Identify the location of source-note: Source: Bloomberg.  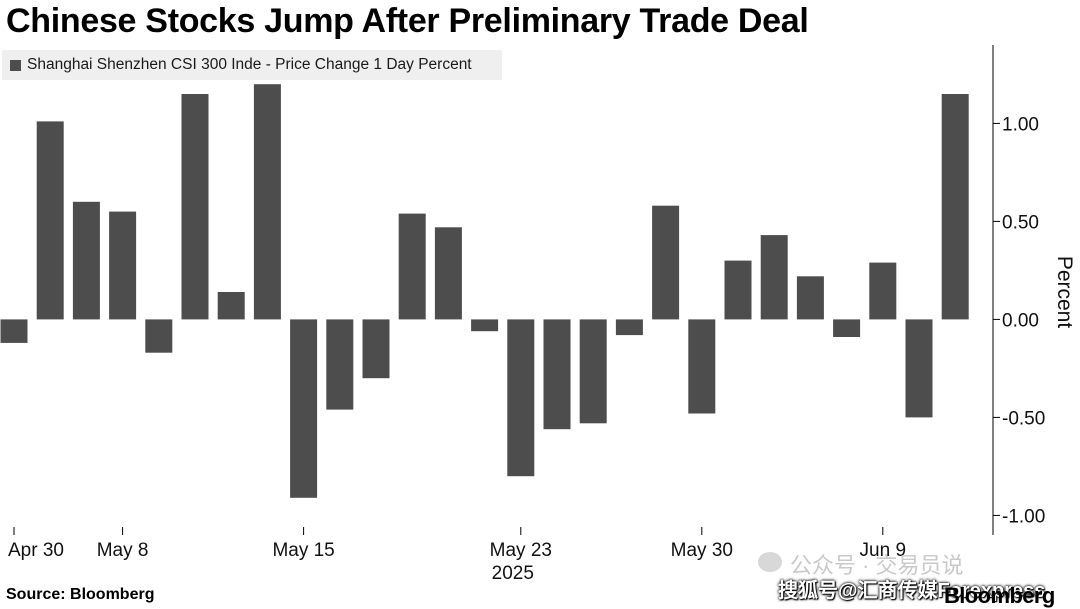
(80, 594).